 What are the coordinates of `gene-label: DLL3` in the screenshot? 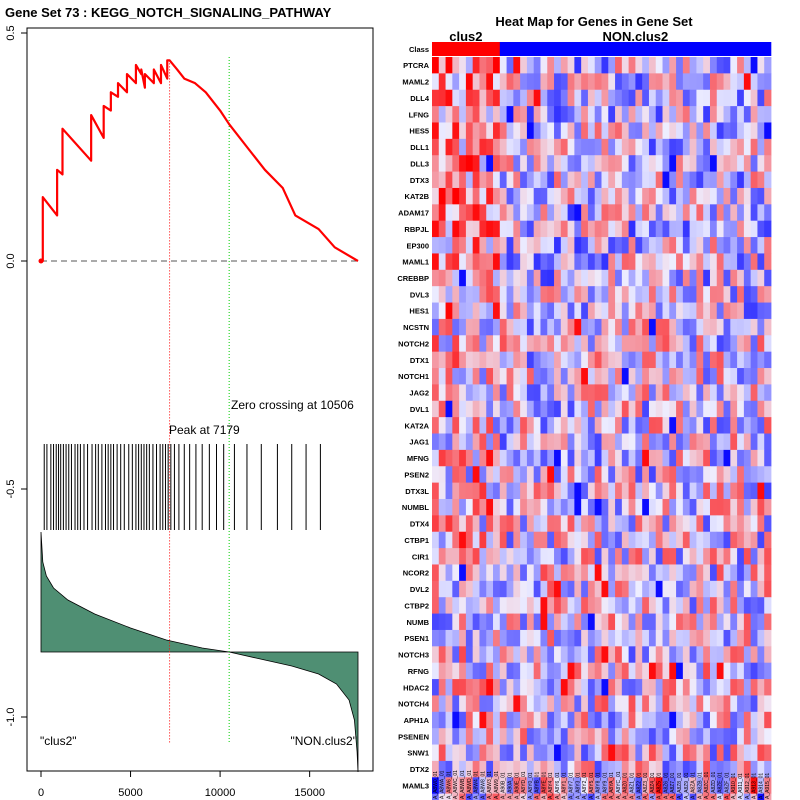 It's located at (419, 163).